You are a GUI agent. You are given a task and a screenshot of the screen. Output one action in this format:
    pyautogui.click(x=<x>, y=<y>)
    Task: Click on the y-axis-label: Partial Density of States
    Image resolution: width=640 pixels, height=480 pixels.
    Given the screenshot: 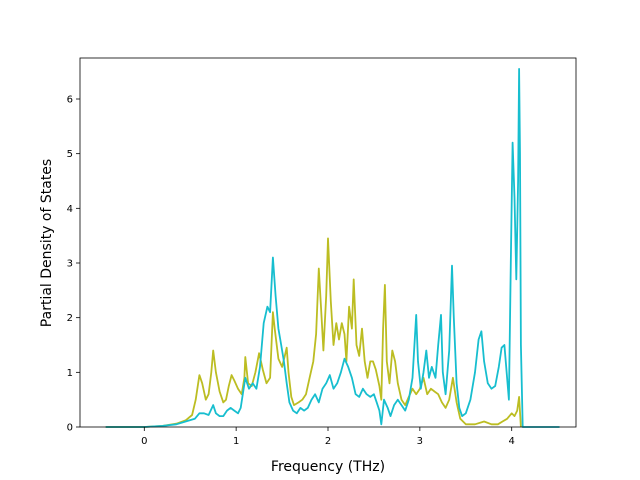 What is the action you would take?
    pyautogui.click(x=47, y=243)
    